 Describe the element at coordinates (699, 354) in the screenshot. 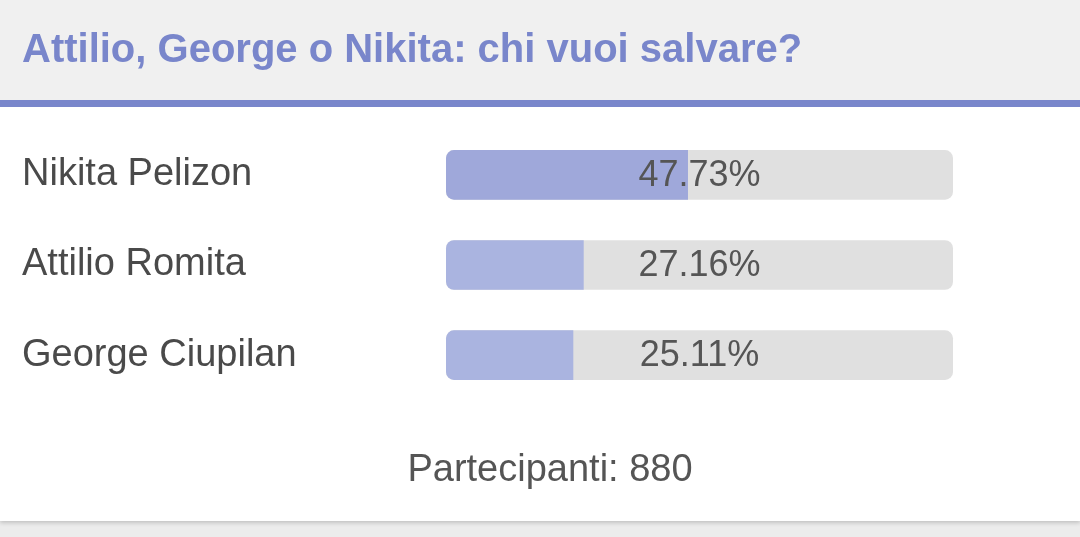

I see `data-label: 25.11%` at that location.